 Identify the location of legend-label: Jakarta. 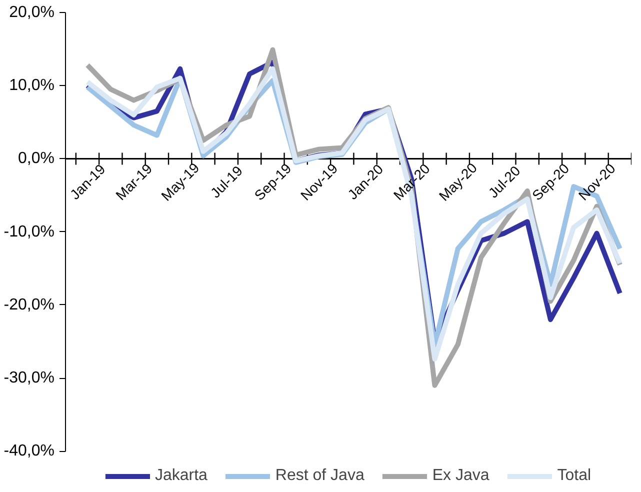
(181, 476).